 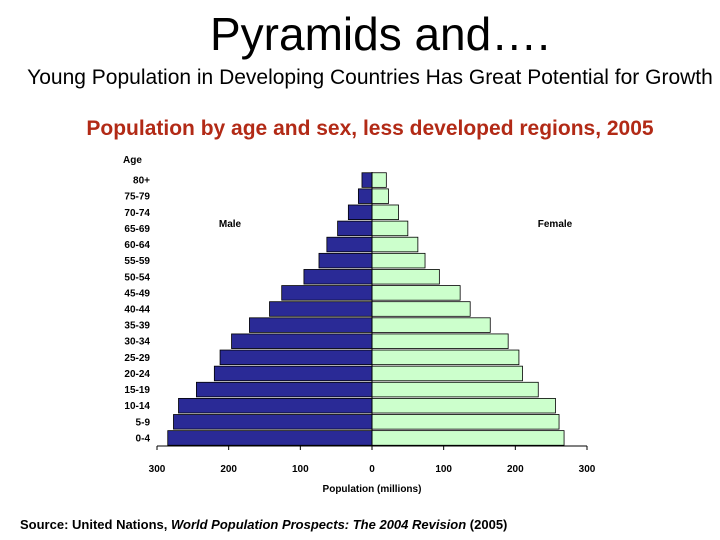 I want to click on age-label-35-39: 35-39, so click(x=137, y=326).